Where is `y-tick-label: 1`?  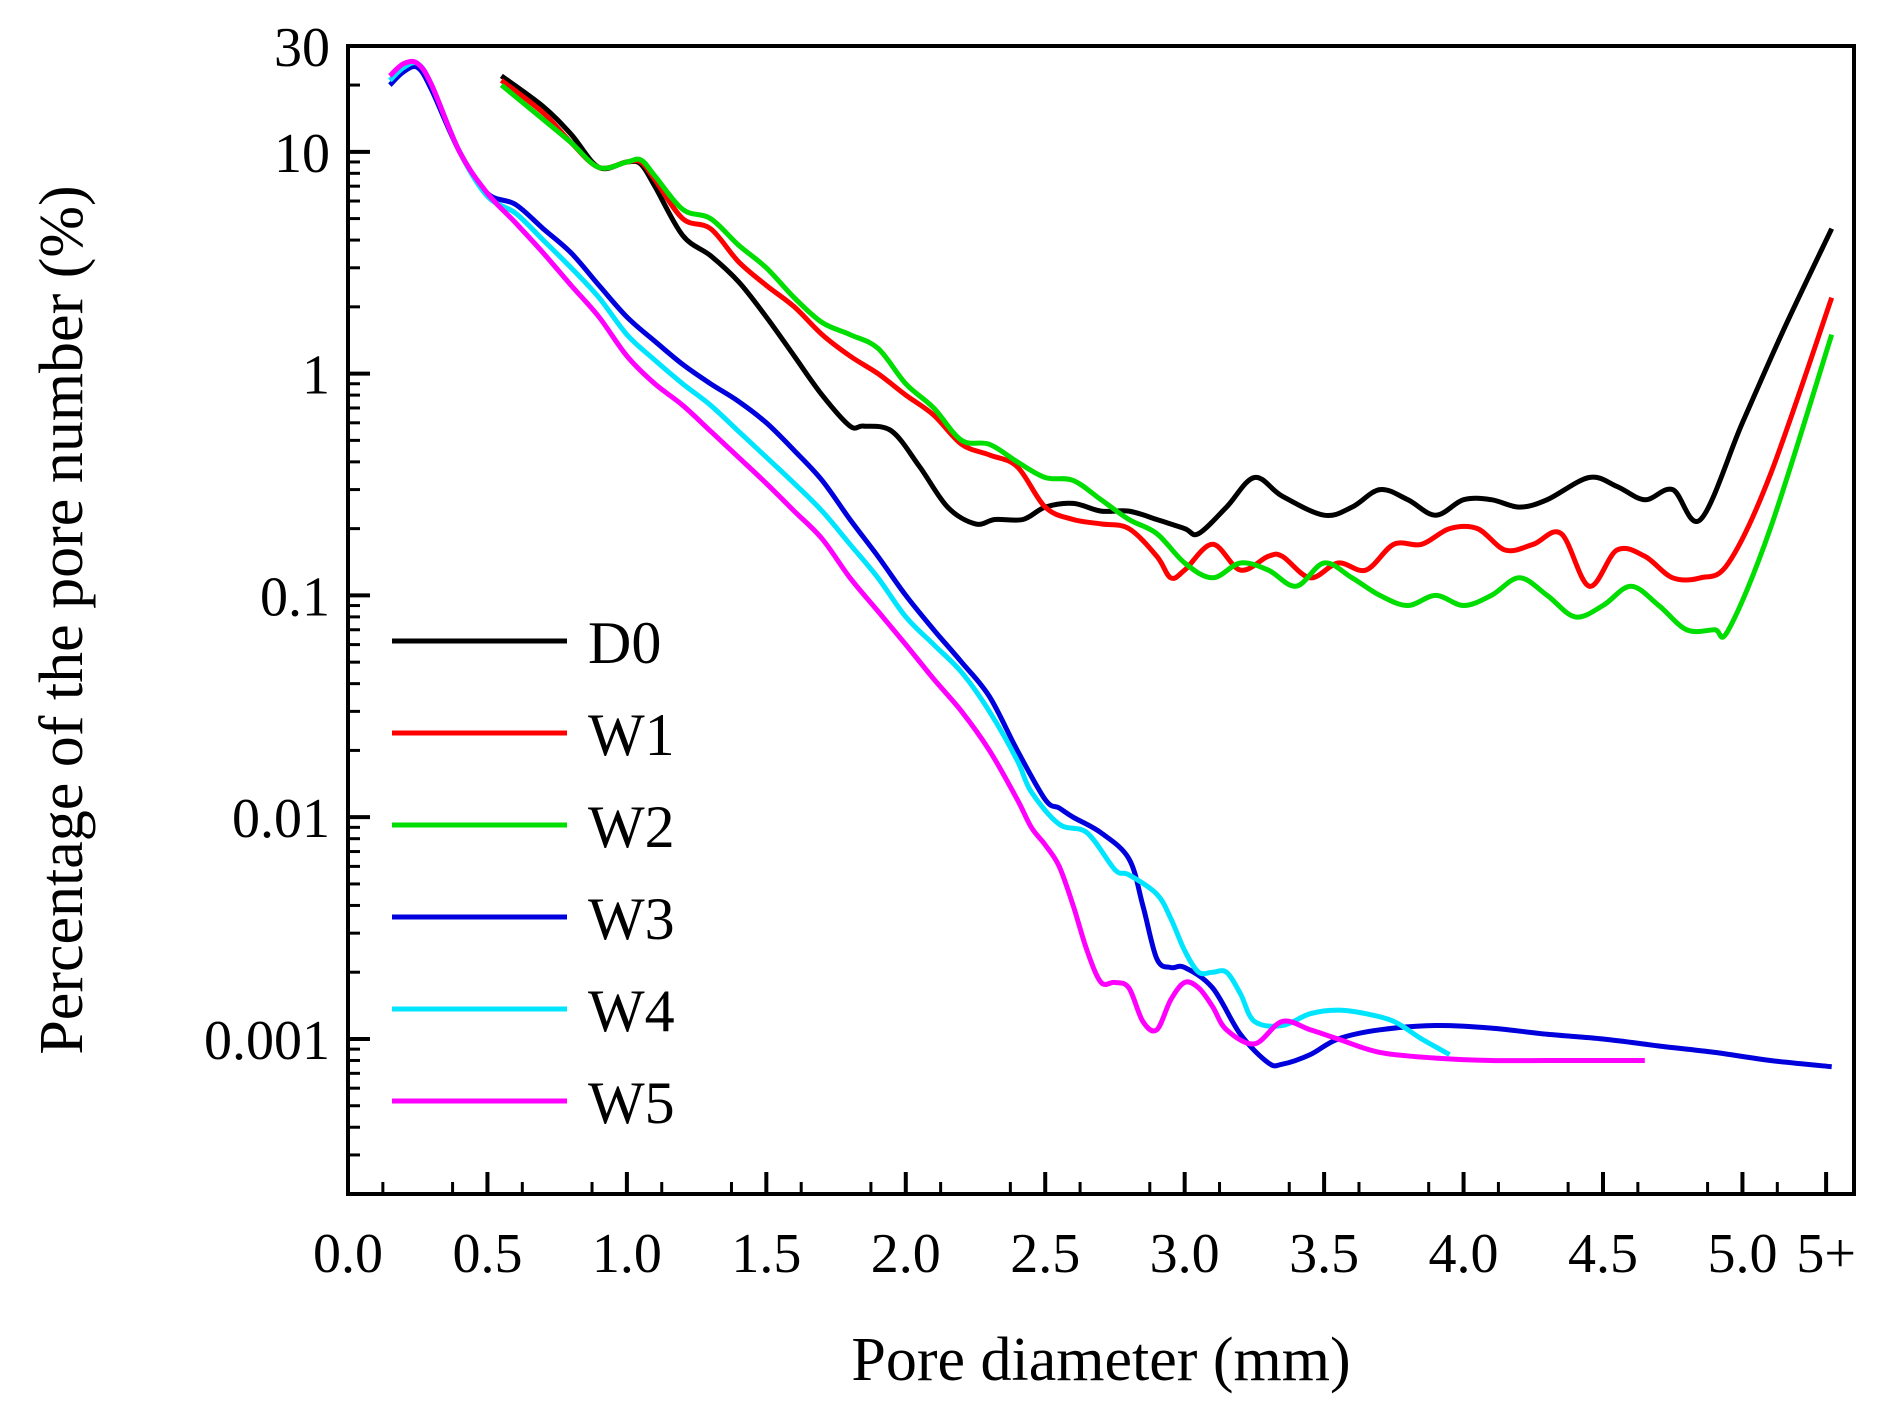 y-tick-label: 1 is located at coordinates (316, 376).